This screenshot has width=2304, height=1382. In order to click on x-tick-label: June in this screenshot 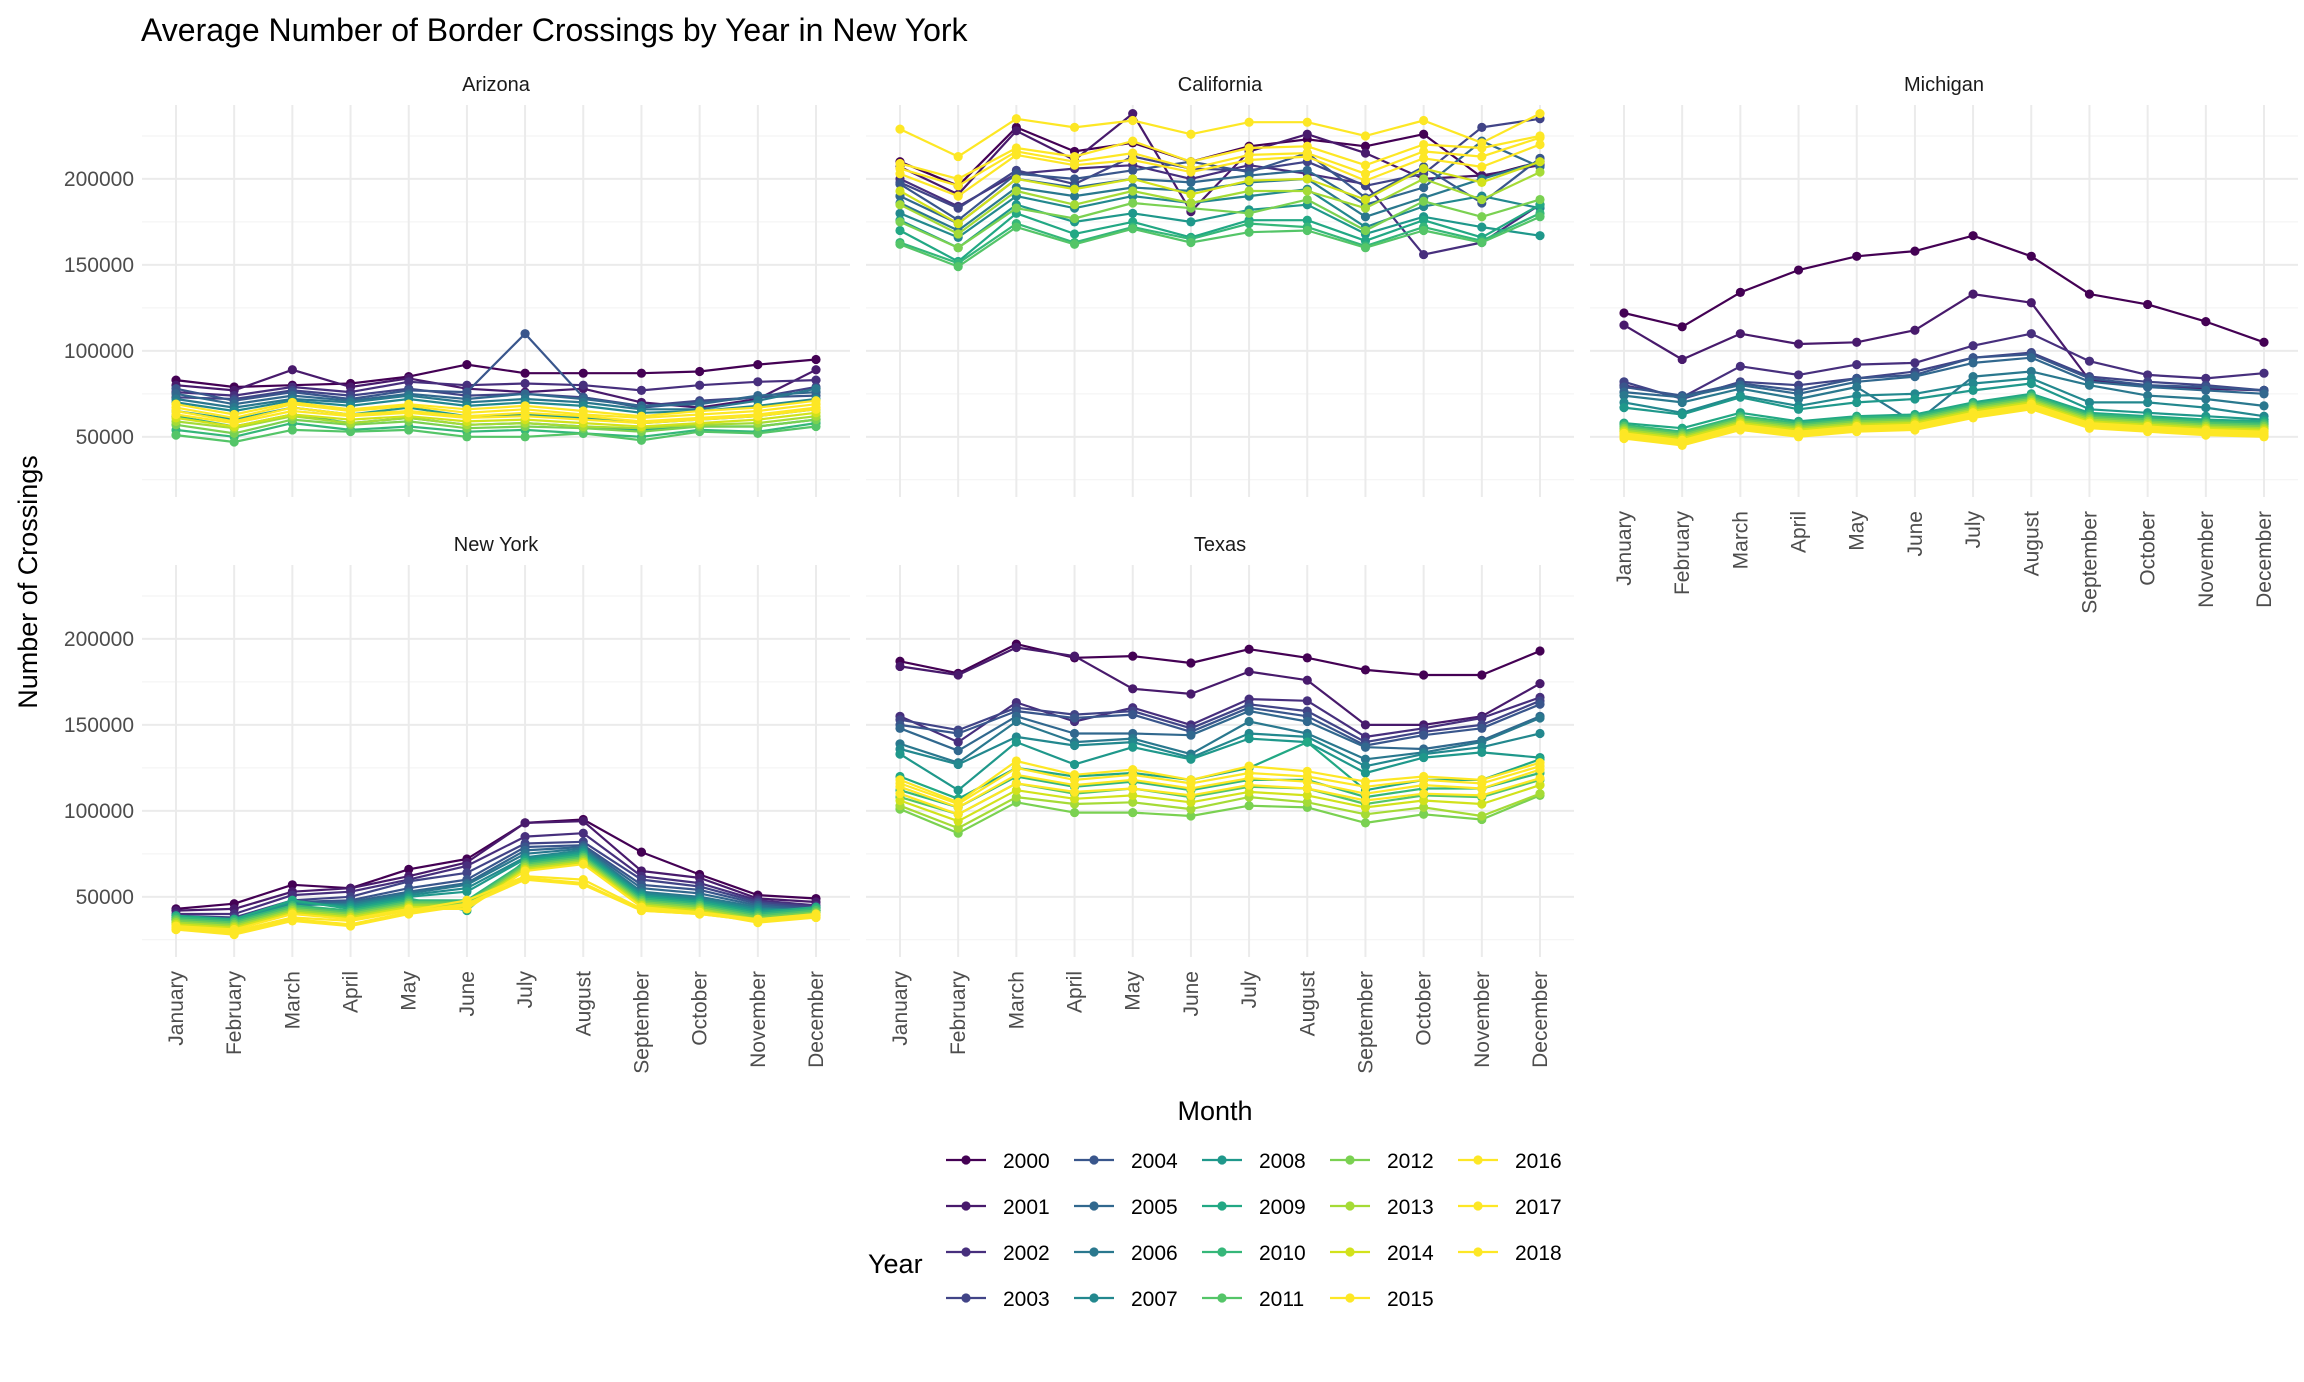, I will do `click(1915, 534)`.